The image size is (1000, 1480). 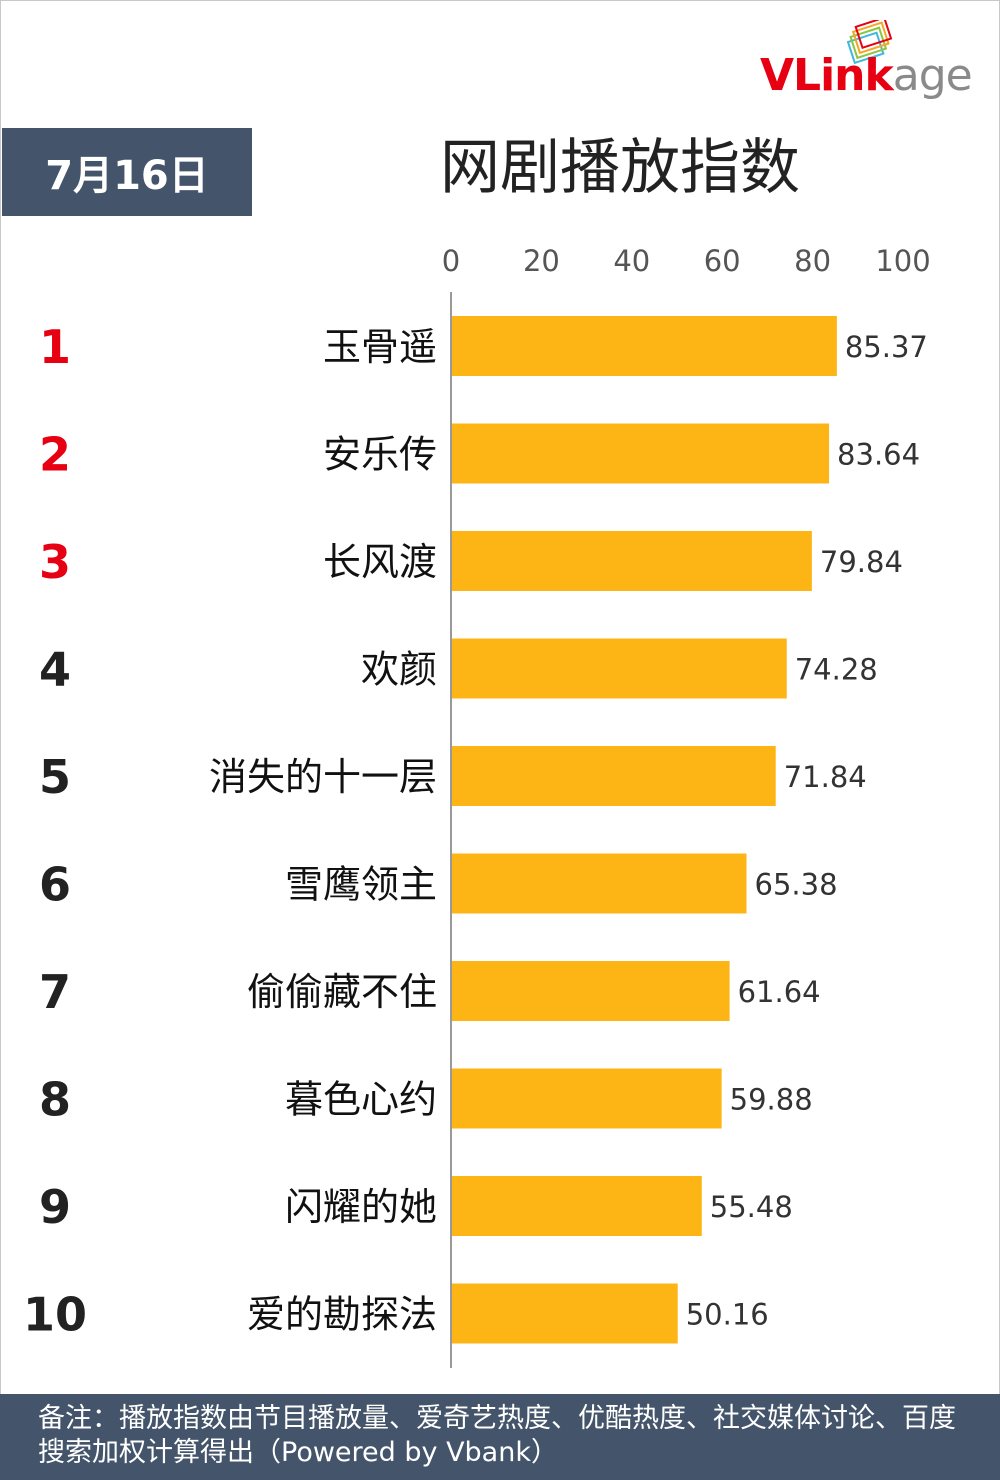 What do you see at coordinates (55, 992) in the screenshot?
I see `rank-label: 7` at bounding box center [55, 992].